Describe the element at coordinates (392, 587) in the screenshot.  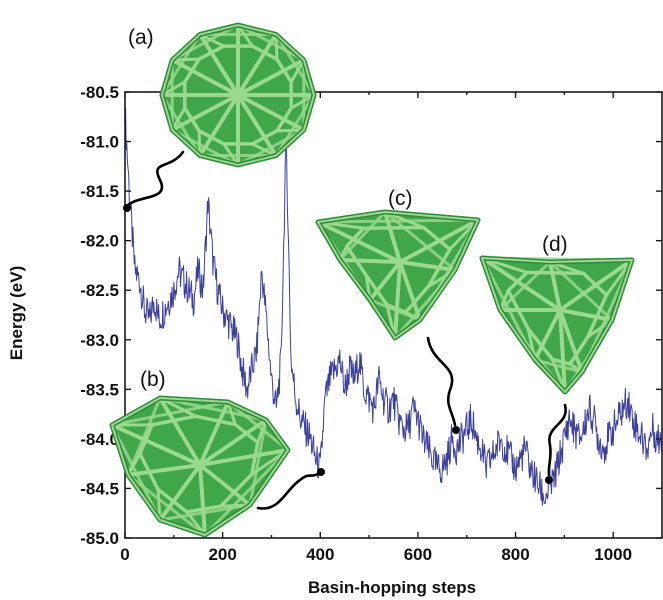
I see `x-axis-label: Basin-hopping steps` at that location.